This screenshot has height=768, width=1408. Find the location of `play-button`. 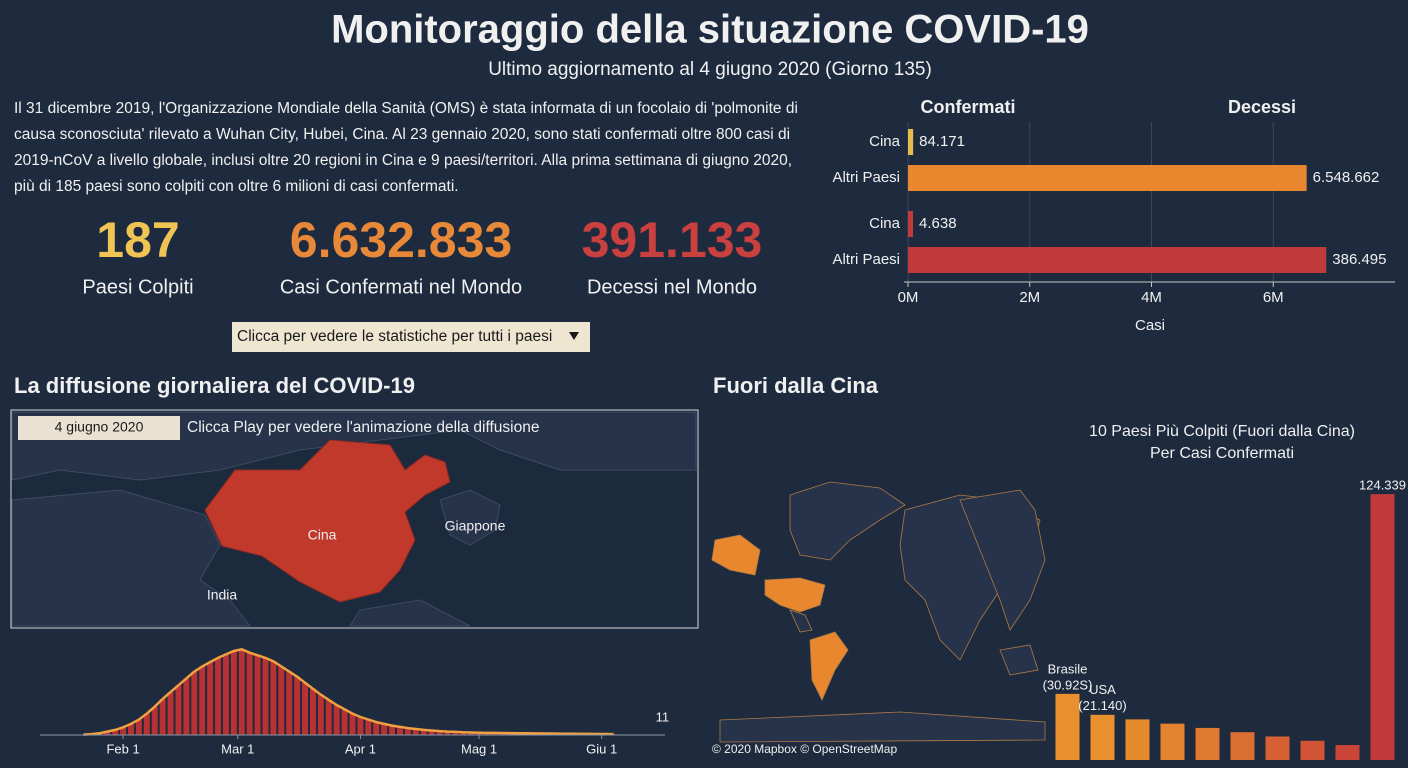

play-button is located at coordinates (99, 428).